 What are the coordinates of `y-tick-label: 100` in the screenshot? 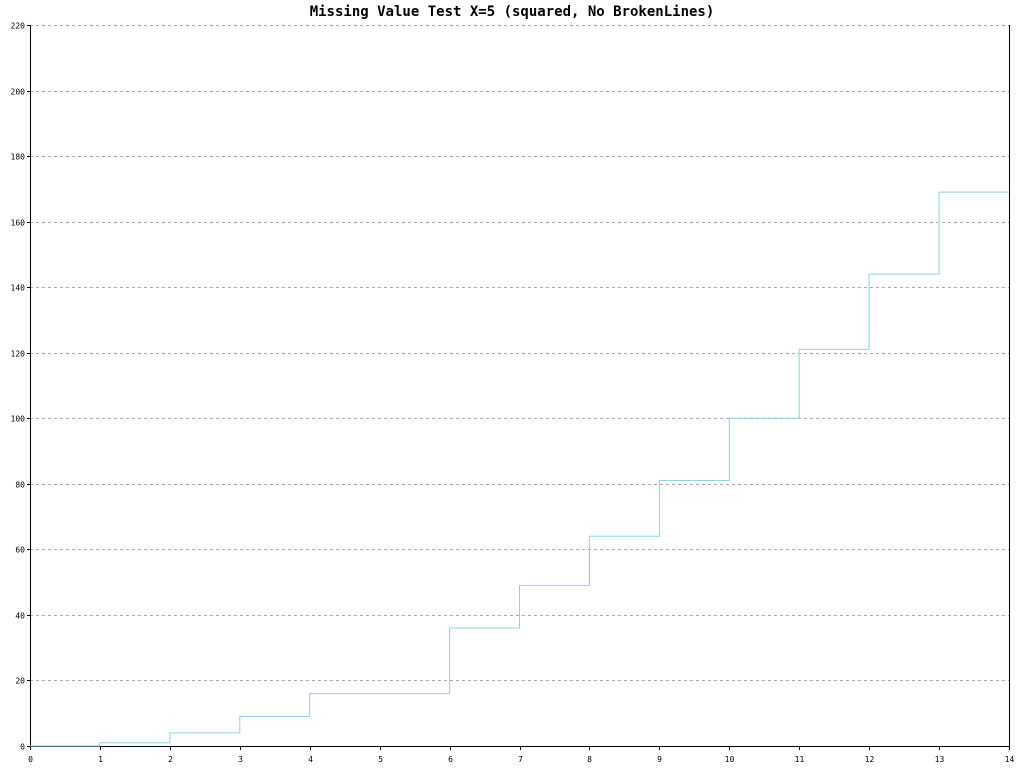 It's located at (18, 419).